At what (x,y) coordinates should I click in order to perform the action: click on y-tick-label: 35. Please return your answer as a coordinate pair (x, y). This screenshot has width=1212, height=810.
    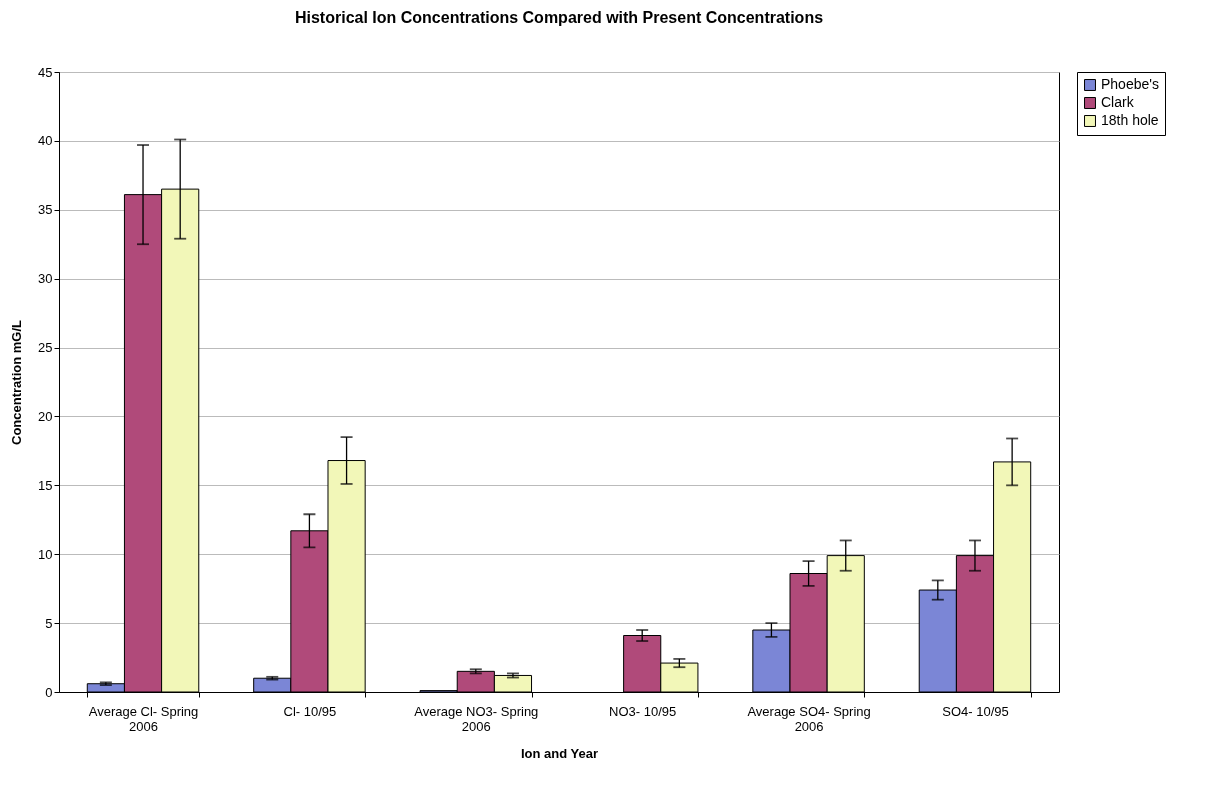
    Looking at the image, I should click on (45, 210).